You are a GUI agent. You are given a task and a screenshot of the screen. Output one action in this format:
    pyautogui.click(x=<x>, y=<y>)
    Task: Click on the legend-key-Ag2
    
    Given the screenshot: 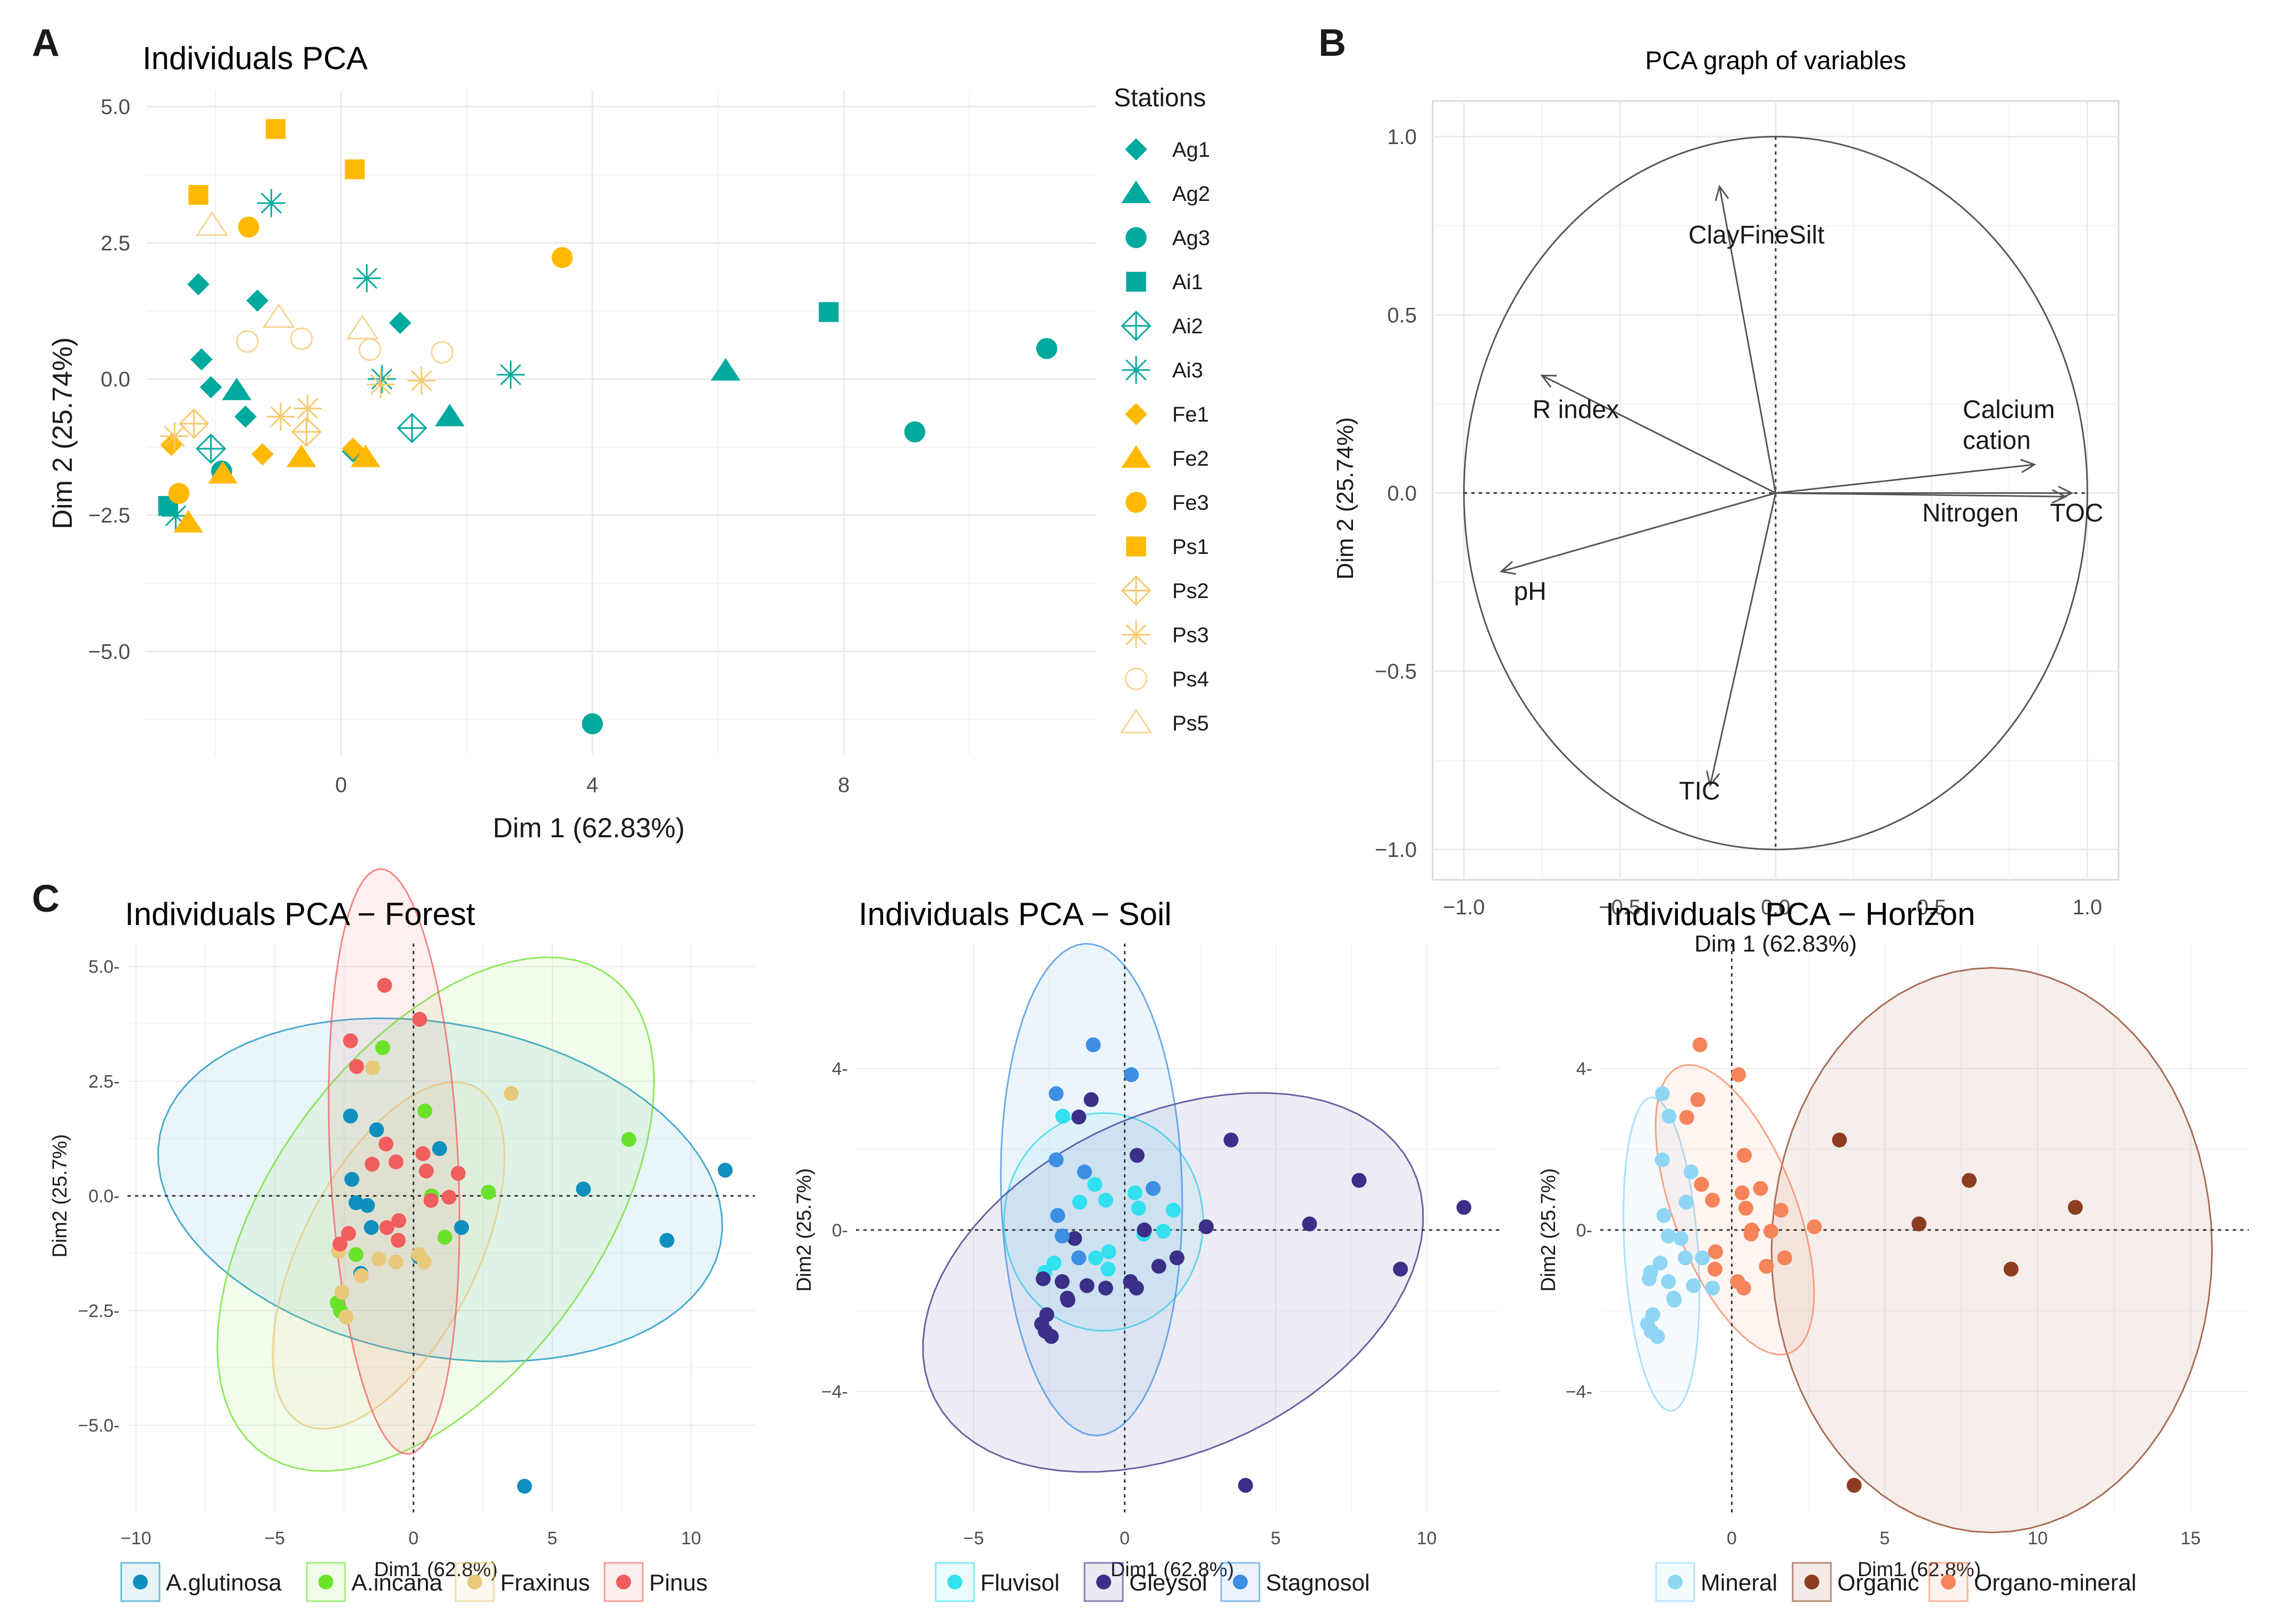 What is the action you would take?
    pyautogui.click(x=1136, y=192)
    